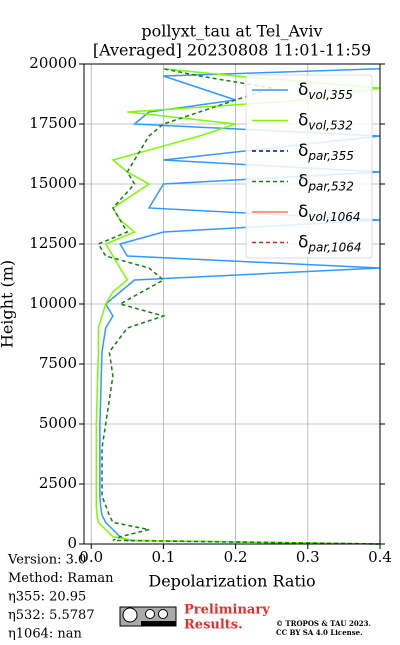 Image resolution: width=400 pixels, height=645 pixels. Describe the element at coordinates (227, 610) in the screenshot. I see `preliminary: Preliminary` at that location.